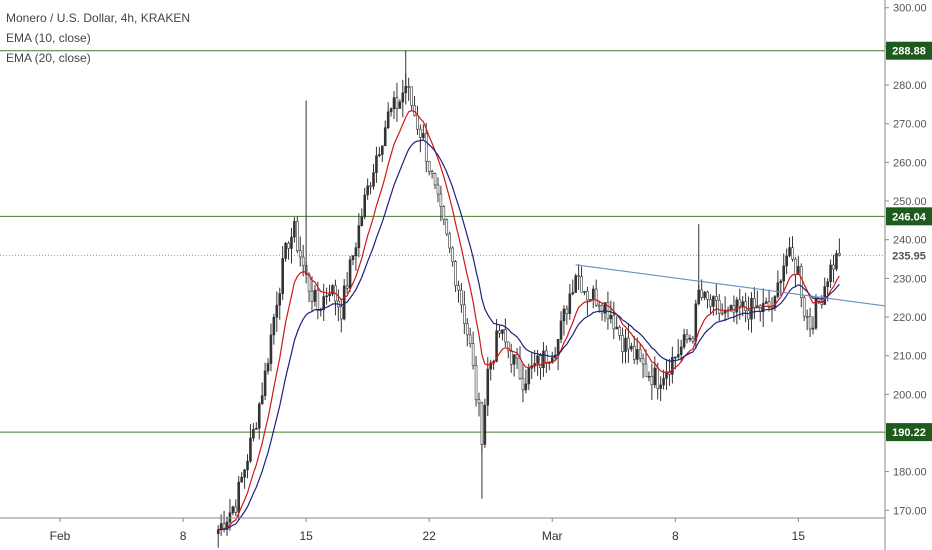 Image resolution: width=932 pixels, height=550 pixels. Describe the element at coordinates (910, 163) in the screenshot. I see `y-tick-label: 260.00` at that location.